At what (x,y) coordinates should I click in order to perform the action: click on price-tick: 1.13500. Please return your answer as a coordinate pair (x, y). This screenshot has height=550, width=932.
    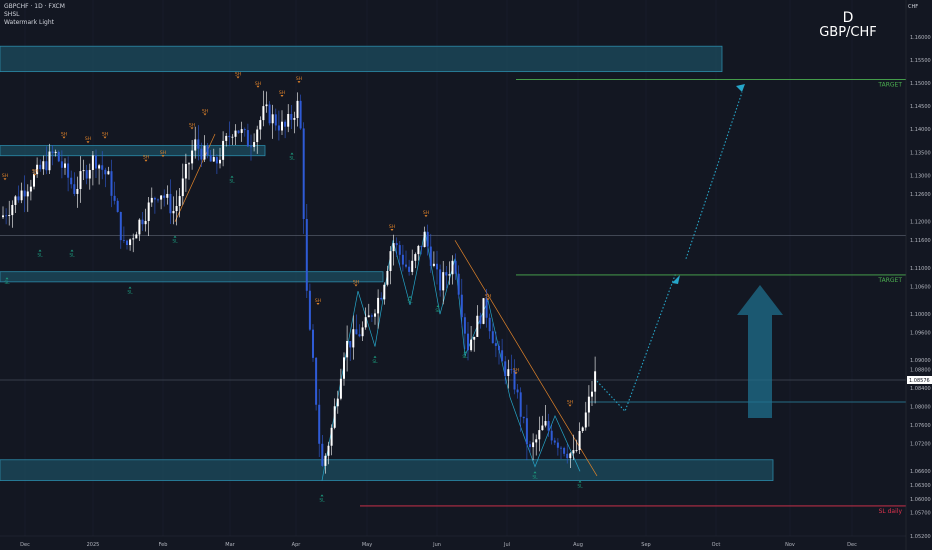
    Looking at the image, I should click on (920, 153).